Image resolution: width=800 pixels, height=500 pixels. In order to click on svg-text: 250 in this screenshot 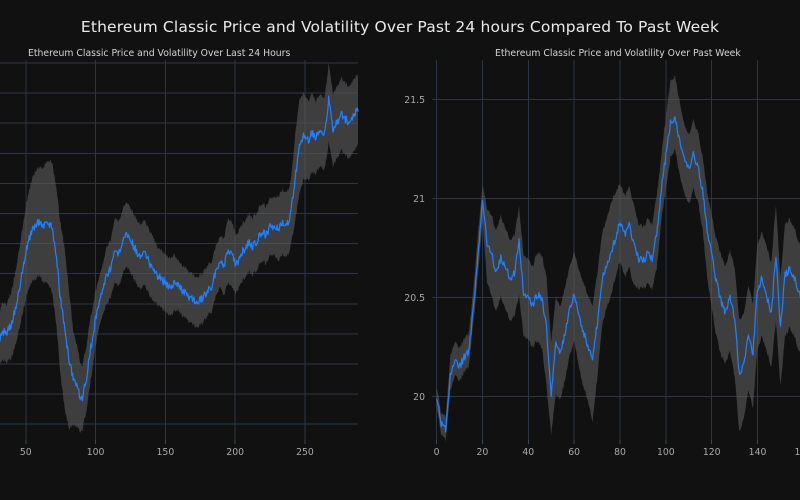, I will do `click(305, 452)`.